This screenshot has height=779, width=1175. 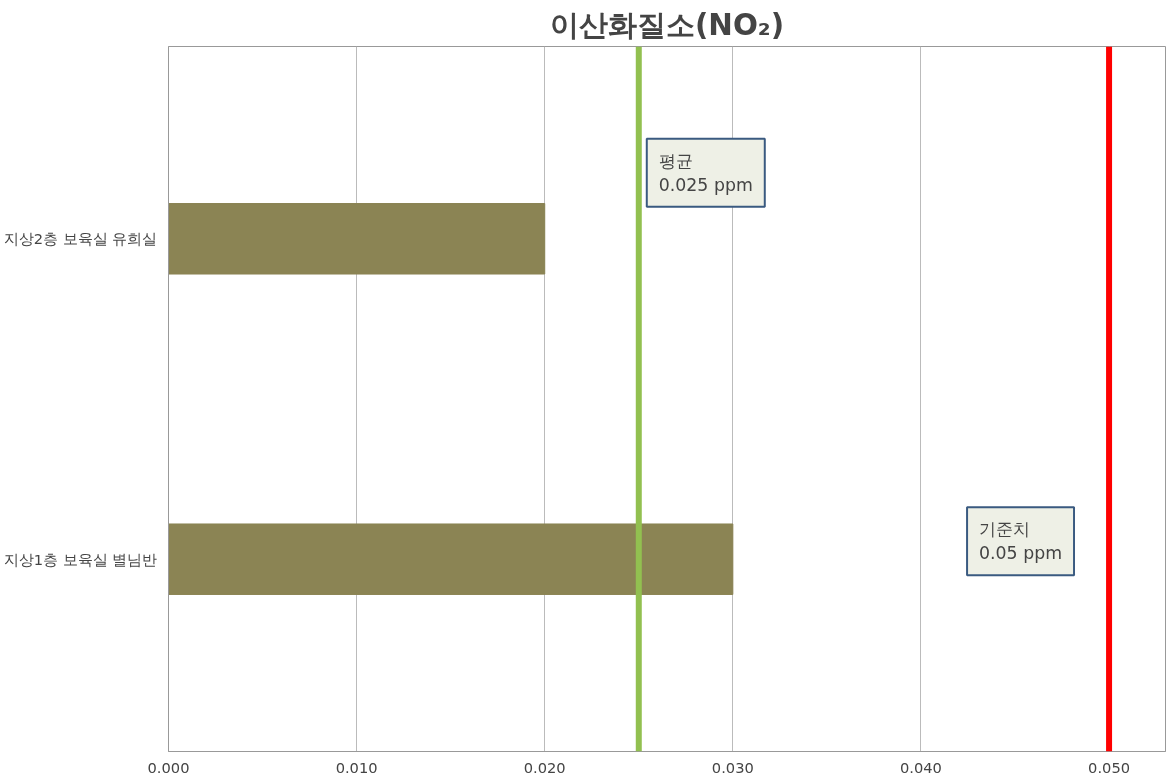 I want to click on x-tick-label: 0.000, so click(x=168, y=767).